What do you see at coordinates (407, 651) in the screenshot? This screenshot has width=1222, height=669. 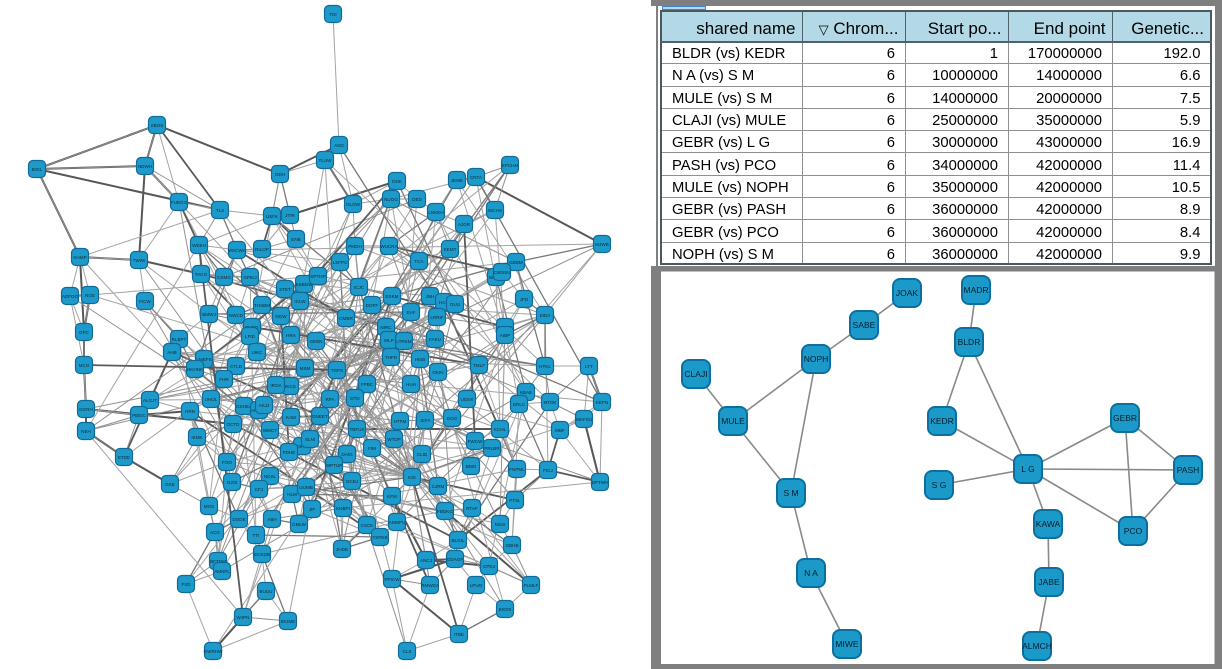 I see `svg-text: CLS` at bounding box center [407, 651].